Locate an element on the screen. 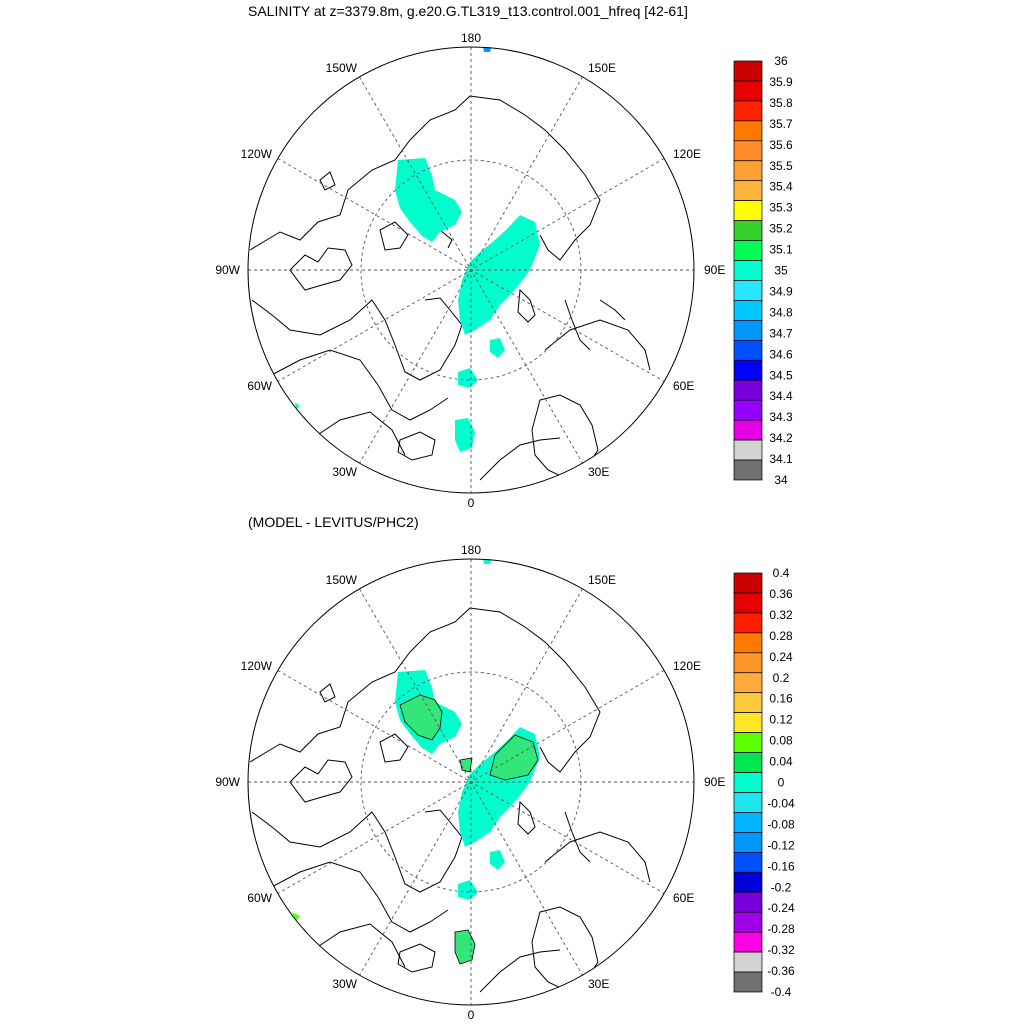  colorbar-tick-label: 35.9 is located at coordinates (781, 82).